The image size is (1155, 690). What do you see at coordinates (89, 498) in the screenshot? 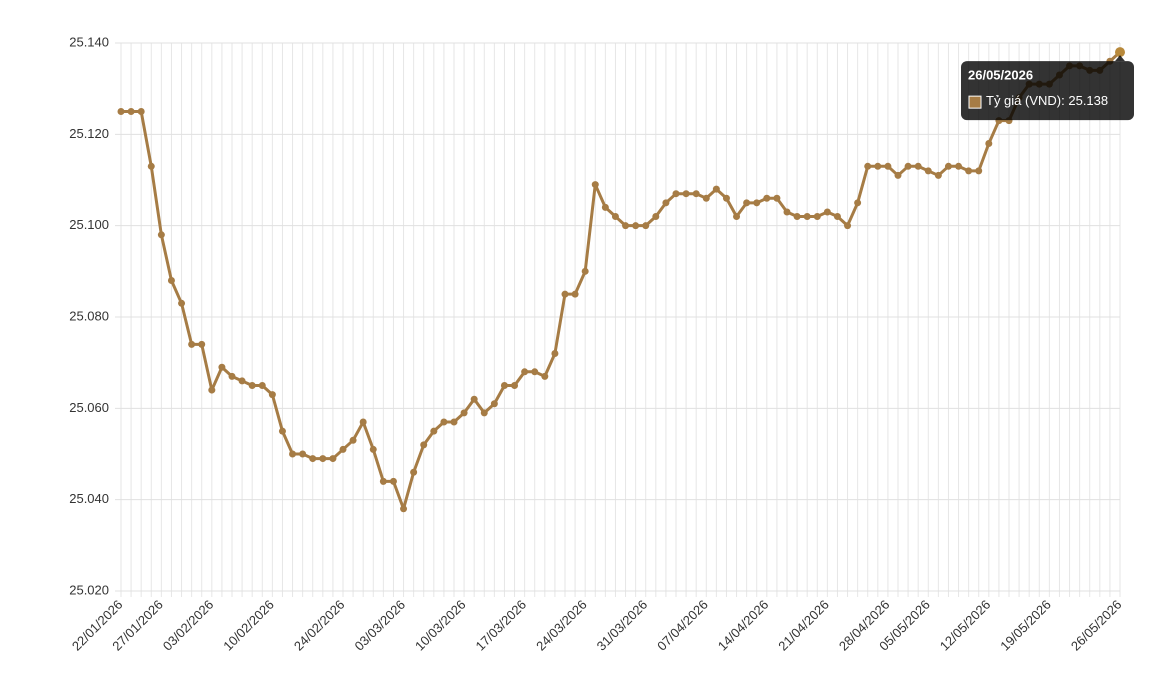
I see `y-tick-label: 25.040` at bounding box center [89, 498].